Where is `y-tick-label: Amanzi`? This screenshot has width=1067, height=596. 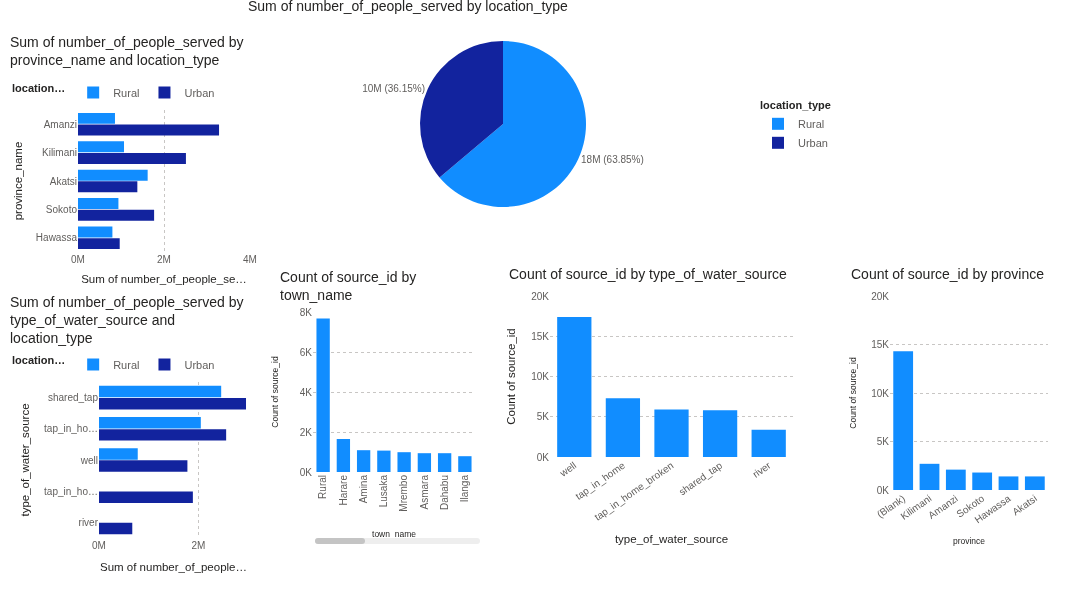 y-tick-label: Amanzi is located at coordinates (60, 124).